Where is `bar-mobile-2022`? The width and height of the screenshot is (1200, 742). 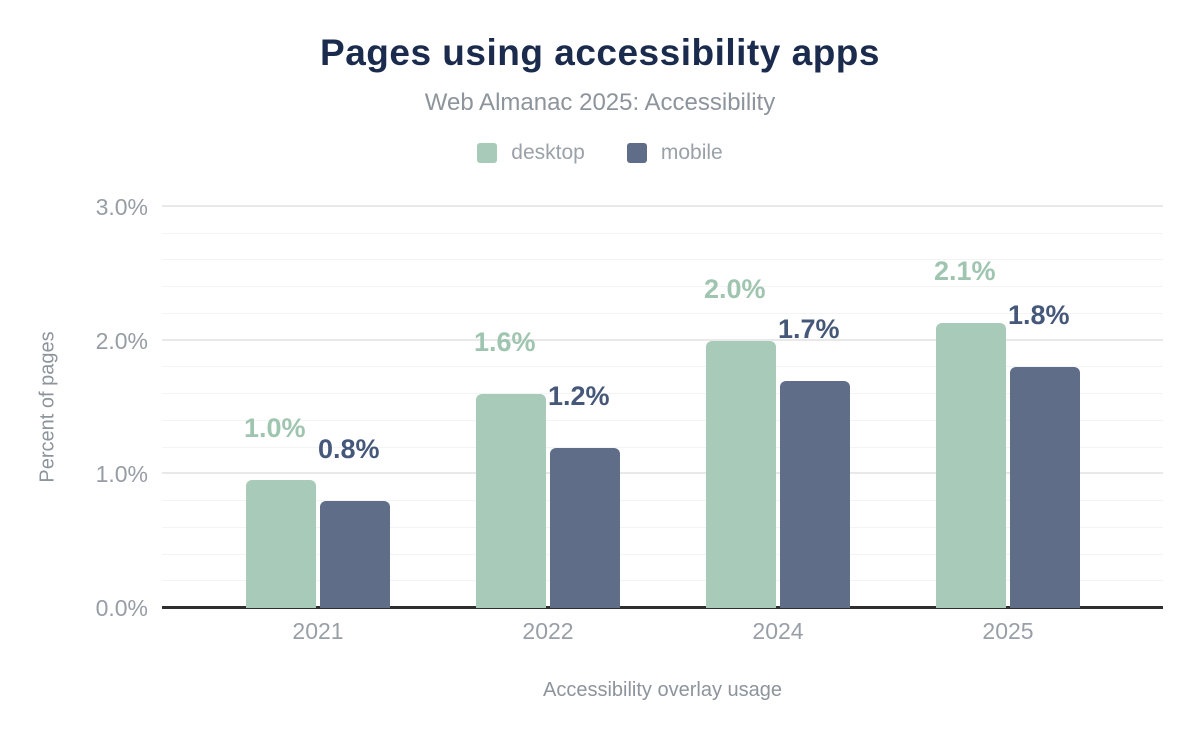 bar-mobile-2022 is located at coordinates (585, 527).